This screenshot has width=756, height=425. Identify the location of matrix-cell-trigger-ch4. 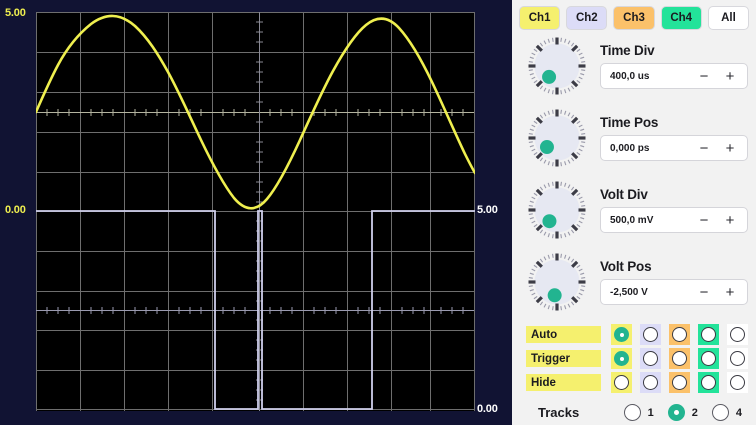
(708, 358).